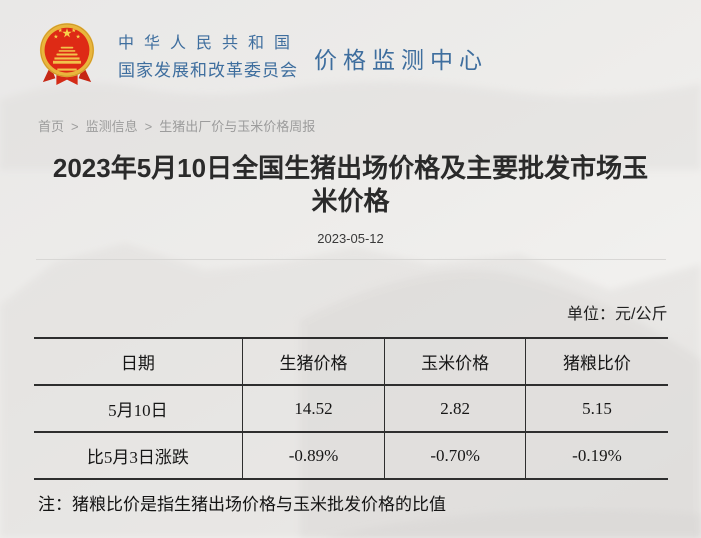  I want to click on org-commission-name: 国家发展和改革委员会, so click(208, 70).